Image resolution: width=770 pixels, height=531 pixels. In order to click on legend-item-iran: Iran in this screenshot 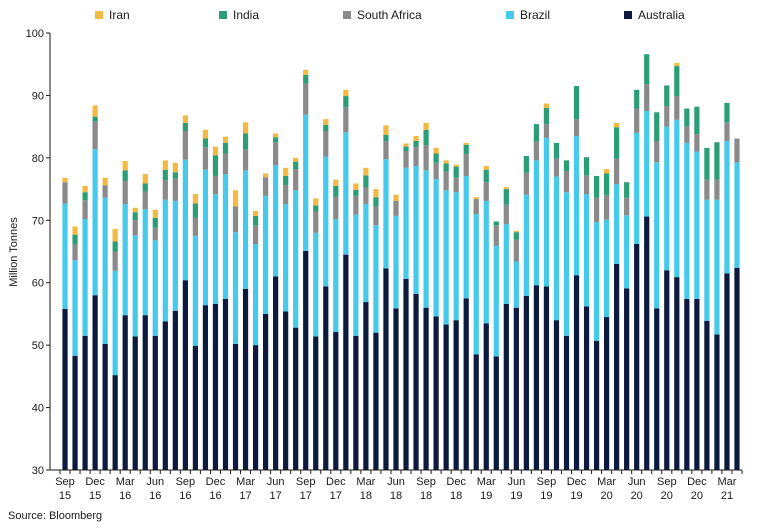, I will do `click(157, 15)`.